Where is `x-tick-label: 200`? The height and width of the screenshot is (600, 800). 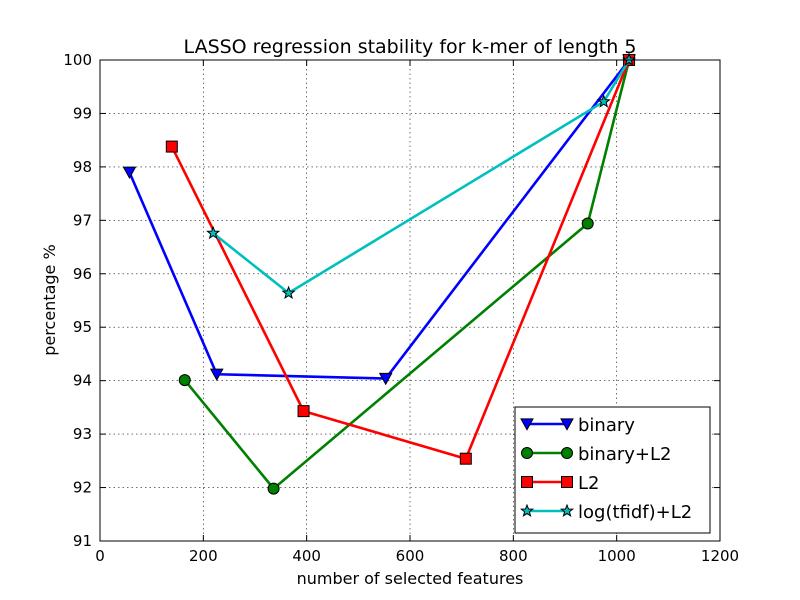
x-tick-label: 200 is located at coordinates (203, 556).